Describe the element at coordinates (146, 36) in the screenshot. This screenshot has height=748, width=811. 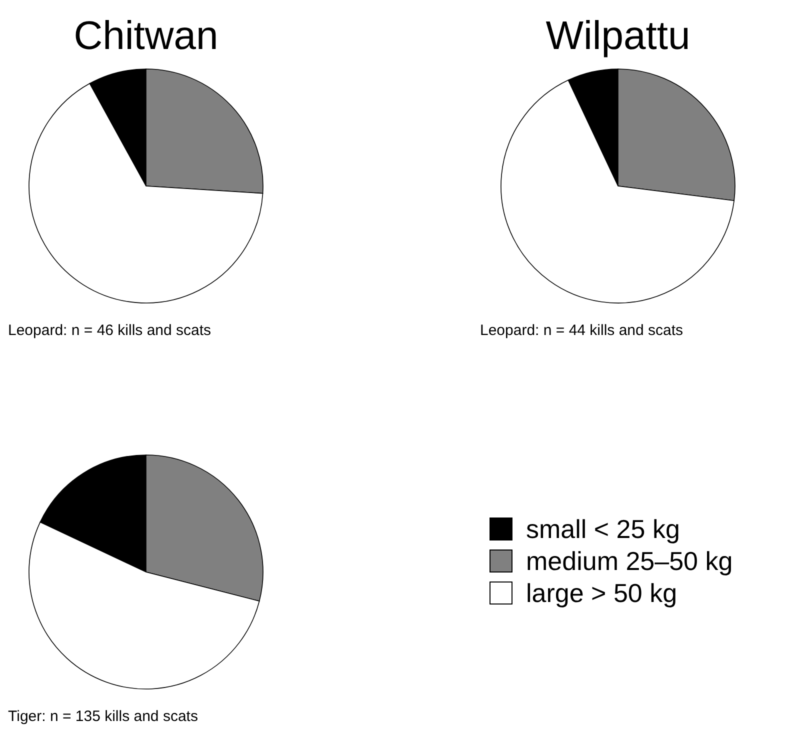
I see `chart-title: Chitwan` at that location.